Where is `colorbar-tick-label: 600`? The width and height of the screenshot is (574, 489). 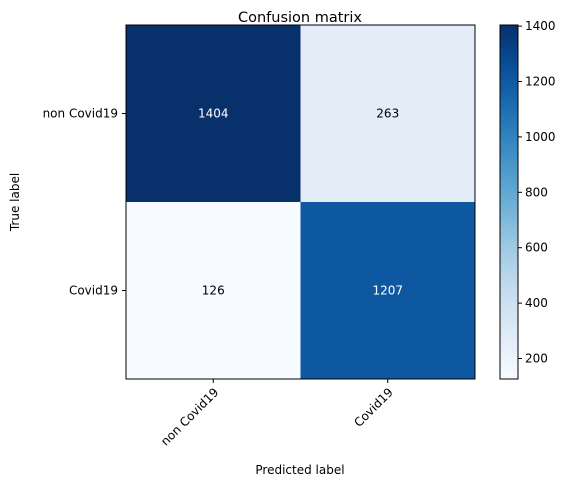 colorbar-tick-label: 600 is located at coordinates (536, 248).